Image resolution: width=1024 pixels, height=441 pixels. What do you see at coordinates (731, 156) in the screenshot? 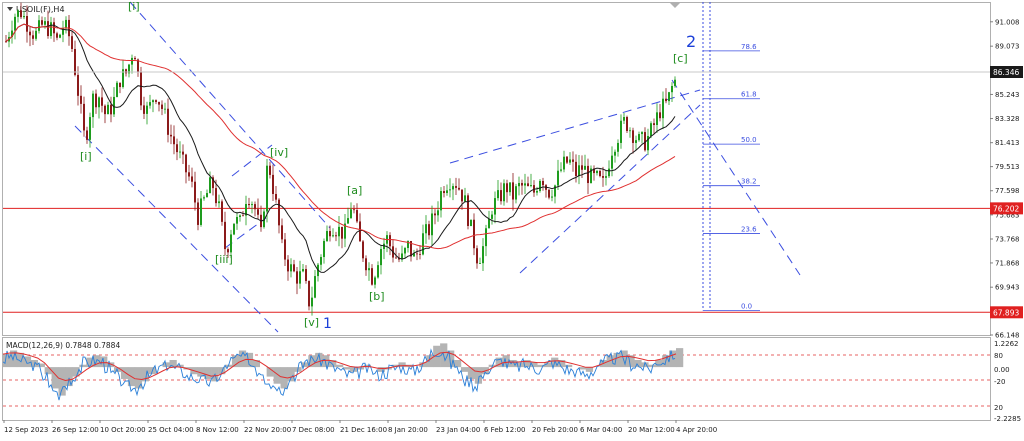
I see `fibonacci-retracement: 78.6 61.8 50.0 38.2 23.6 0.0` at bounding box center [731, 156].